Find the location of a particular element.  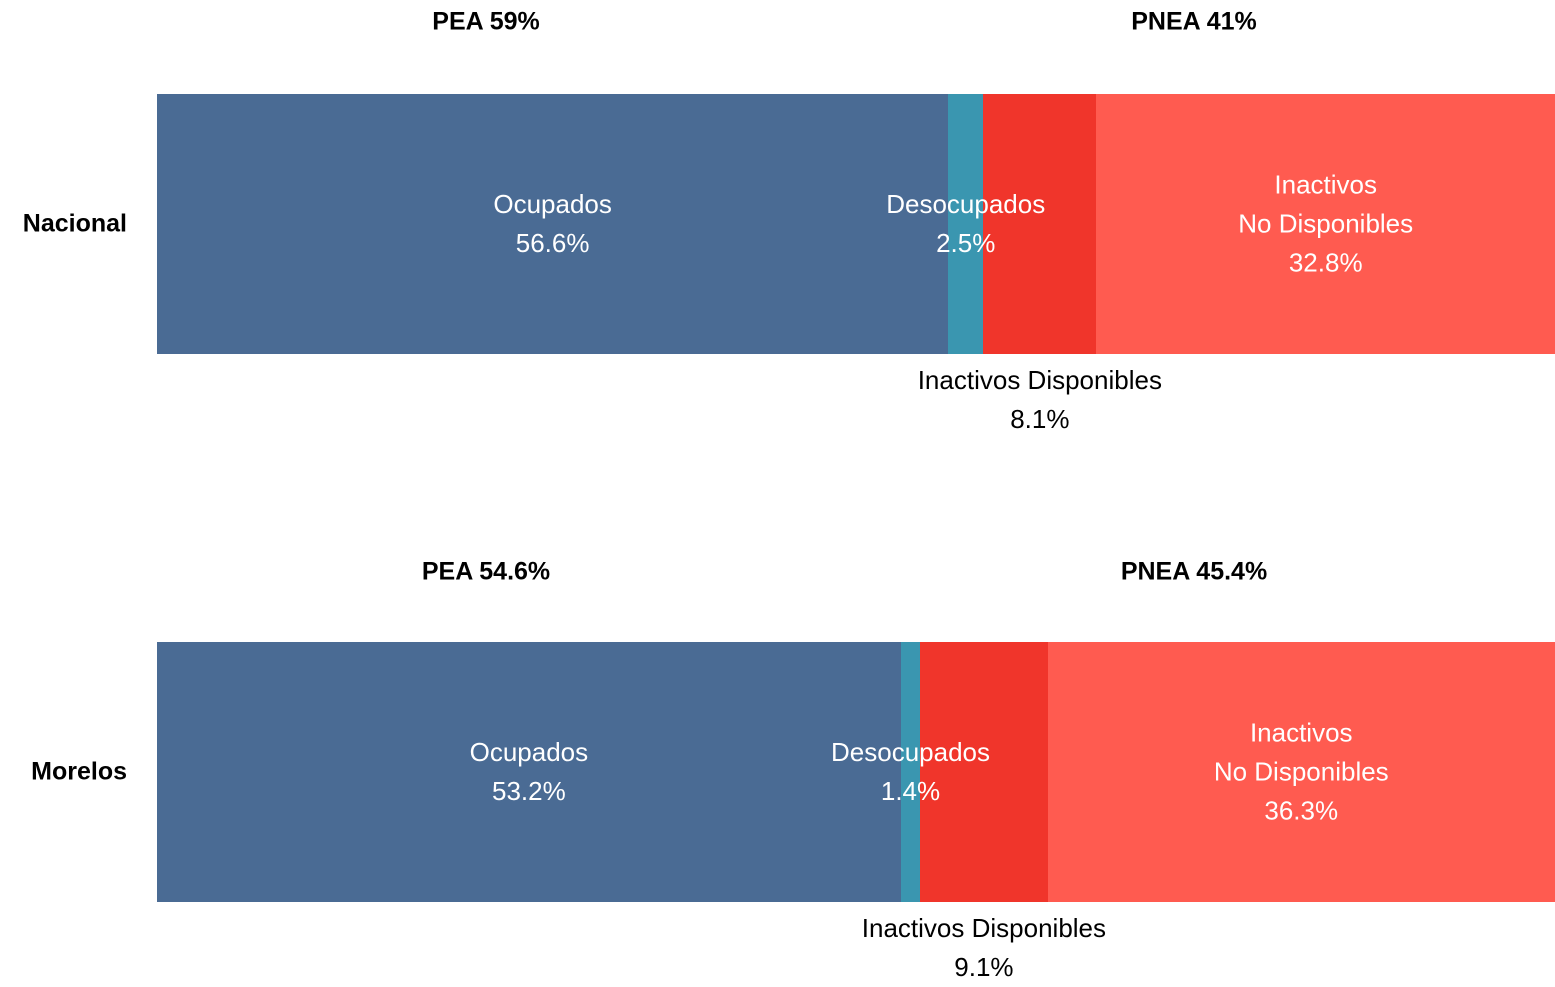

value-label: 53.2% is located at coordinates (528, 791).